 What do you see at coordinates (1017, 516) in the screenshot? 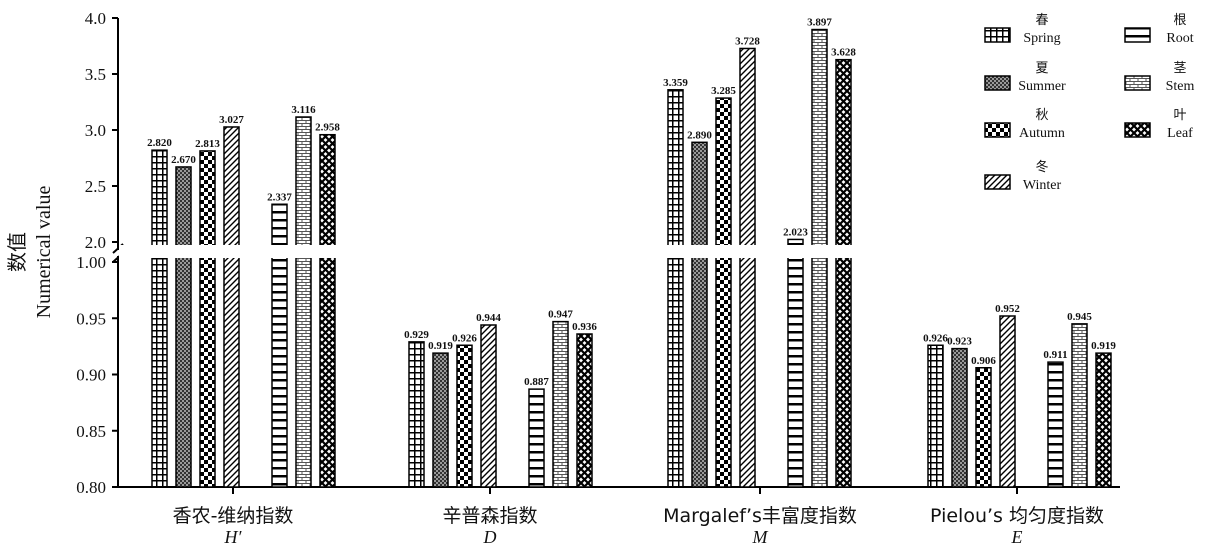
I see `x-category-name-3: Pielou’s 均匀度指数` at bounding box center [1017, 516].